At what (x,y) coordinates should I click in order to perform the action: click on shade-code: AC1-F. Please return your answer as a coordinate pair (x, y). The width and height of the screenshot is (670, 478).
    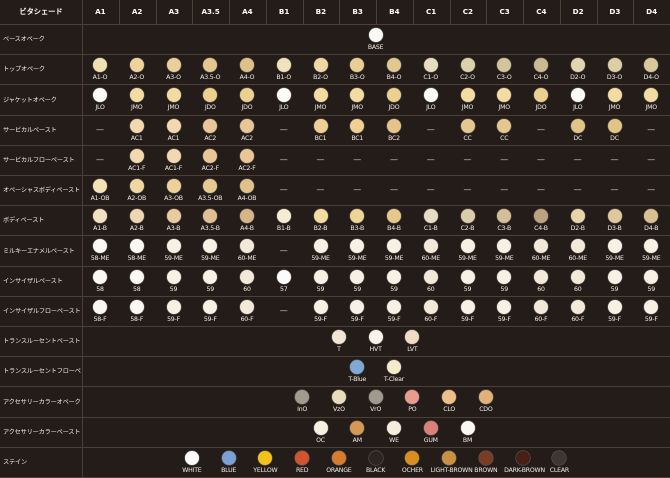
    Looking at the image, I should click on (137, 168).